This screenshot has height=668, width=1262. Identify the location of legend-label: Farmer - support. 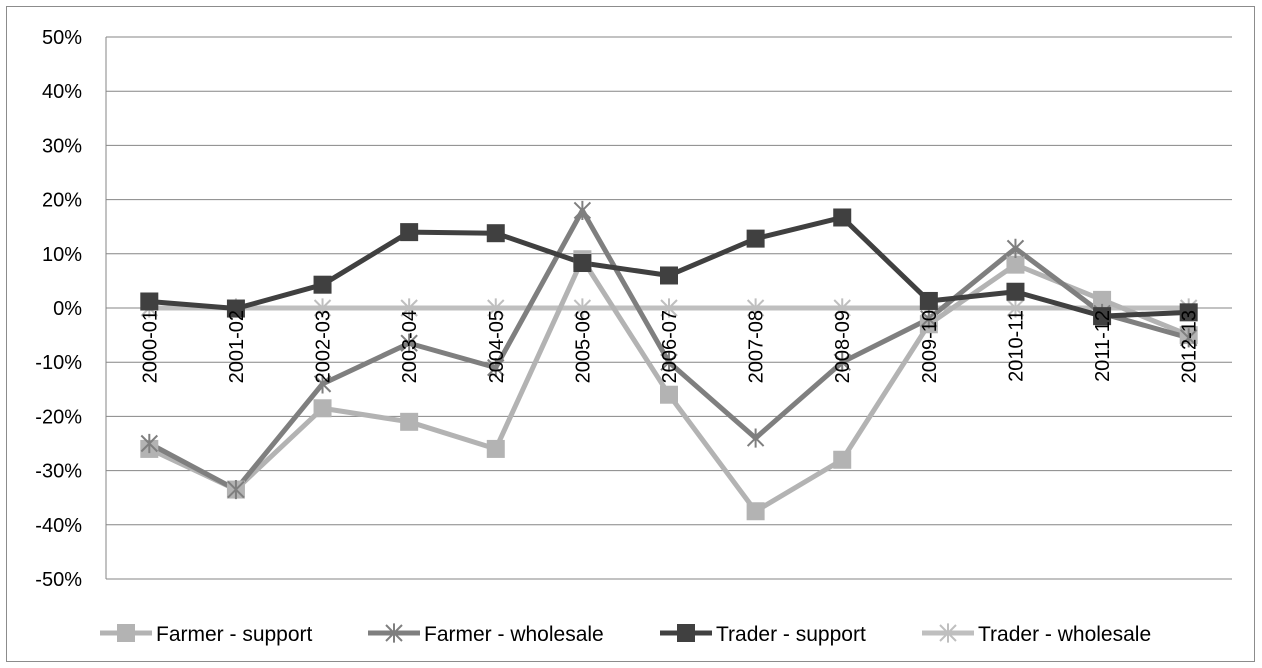
(234, 634).